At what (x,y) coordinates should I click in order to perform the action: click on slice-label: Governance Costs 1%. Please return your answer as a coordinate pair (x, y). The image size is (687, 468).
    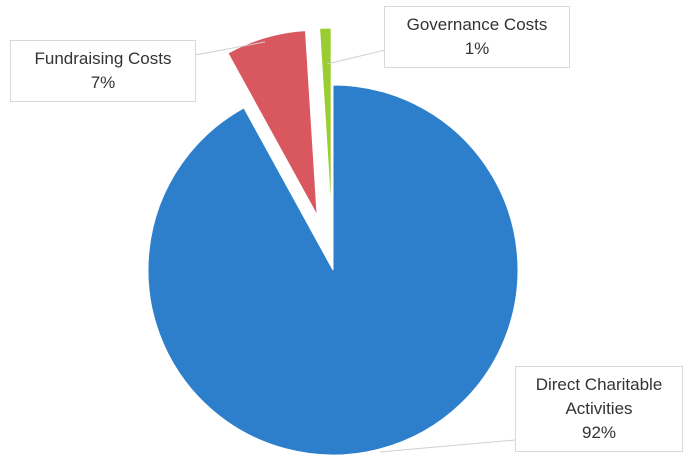
    Looking at the image, I should click on (477, 37).